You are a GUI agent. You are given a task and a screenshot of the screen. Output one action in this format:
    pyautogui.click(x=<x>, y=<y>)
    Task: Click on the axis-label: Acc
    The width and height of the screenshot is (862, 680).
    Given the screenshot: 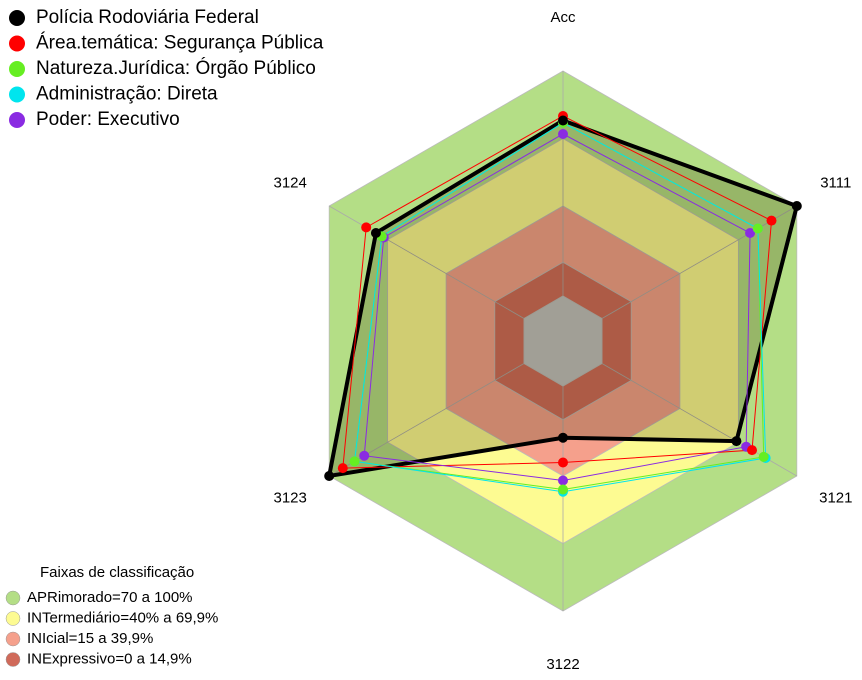 What is the action you would take?
    pyautogui.click(x=563, y=17)
    